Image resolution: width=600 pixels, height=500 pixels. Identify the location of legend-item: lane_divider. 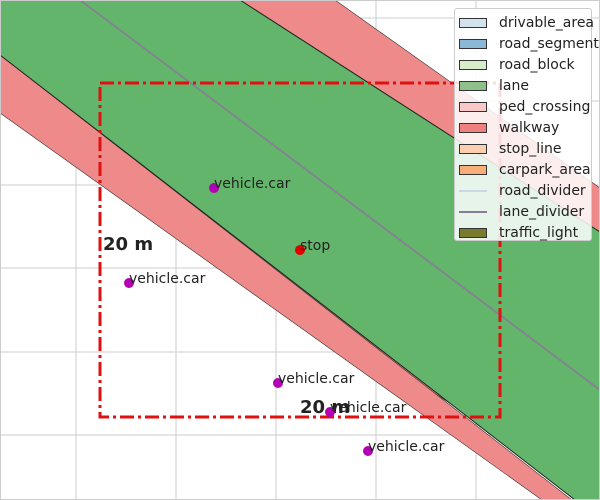
(525, 211).